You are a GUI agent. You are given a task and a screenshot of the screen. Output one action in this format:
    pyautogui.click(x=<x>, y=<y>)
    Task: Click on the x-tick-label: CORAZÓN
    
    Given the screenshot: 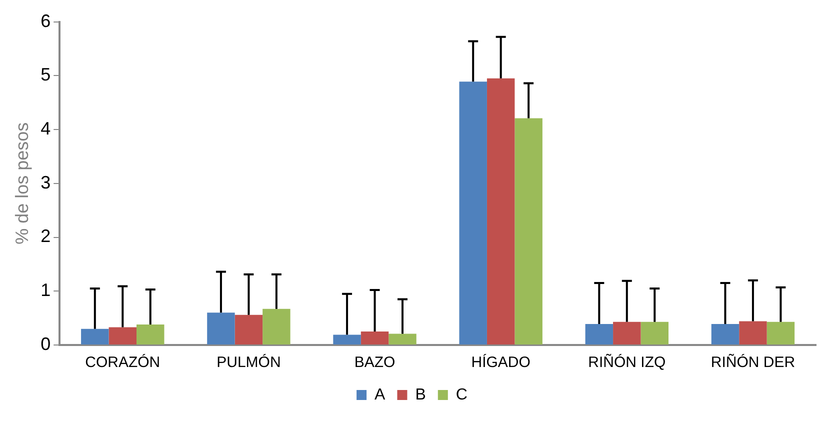 What is the action you would take?
    pyautogui.click(x=122, y=362)
    